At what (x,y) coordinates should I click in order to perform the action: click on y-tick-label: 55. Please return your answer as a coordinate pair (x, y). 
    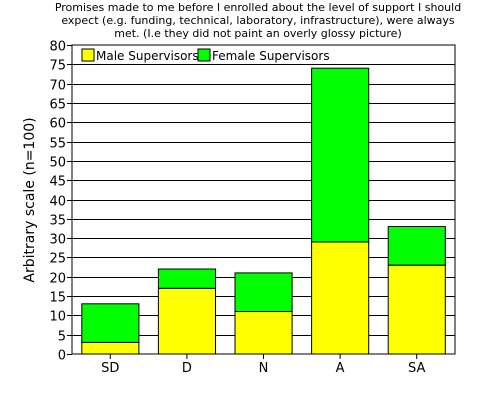
    Looking at the image, I should click on (57, 144).